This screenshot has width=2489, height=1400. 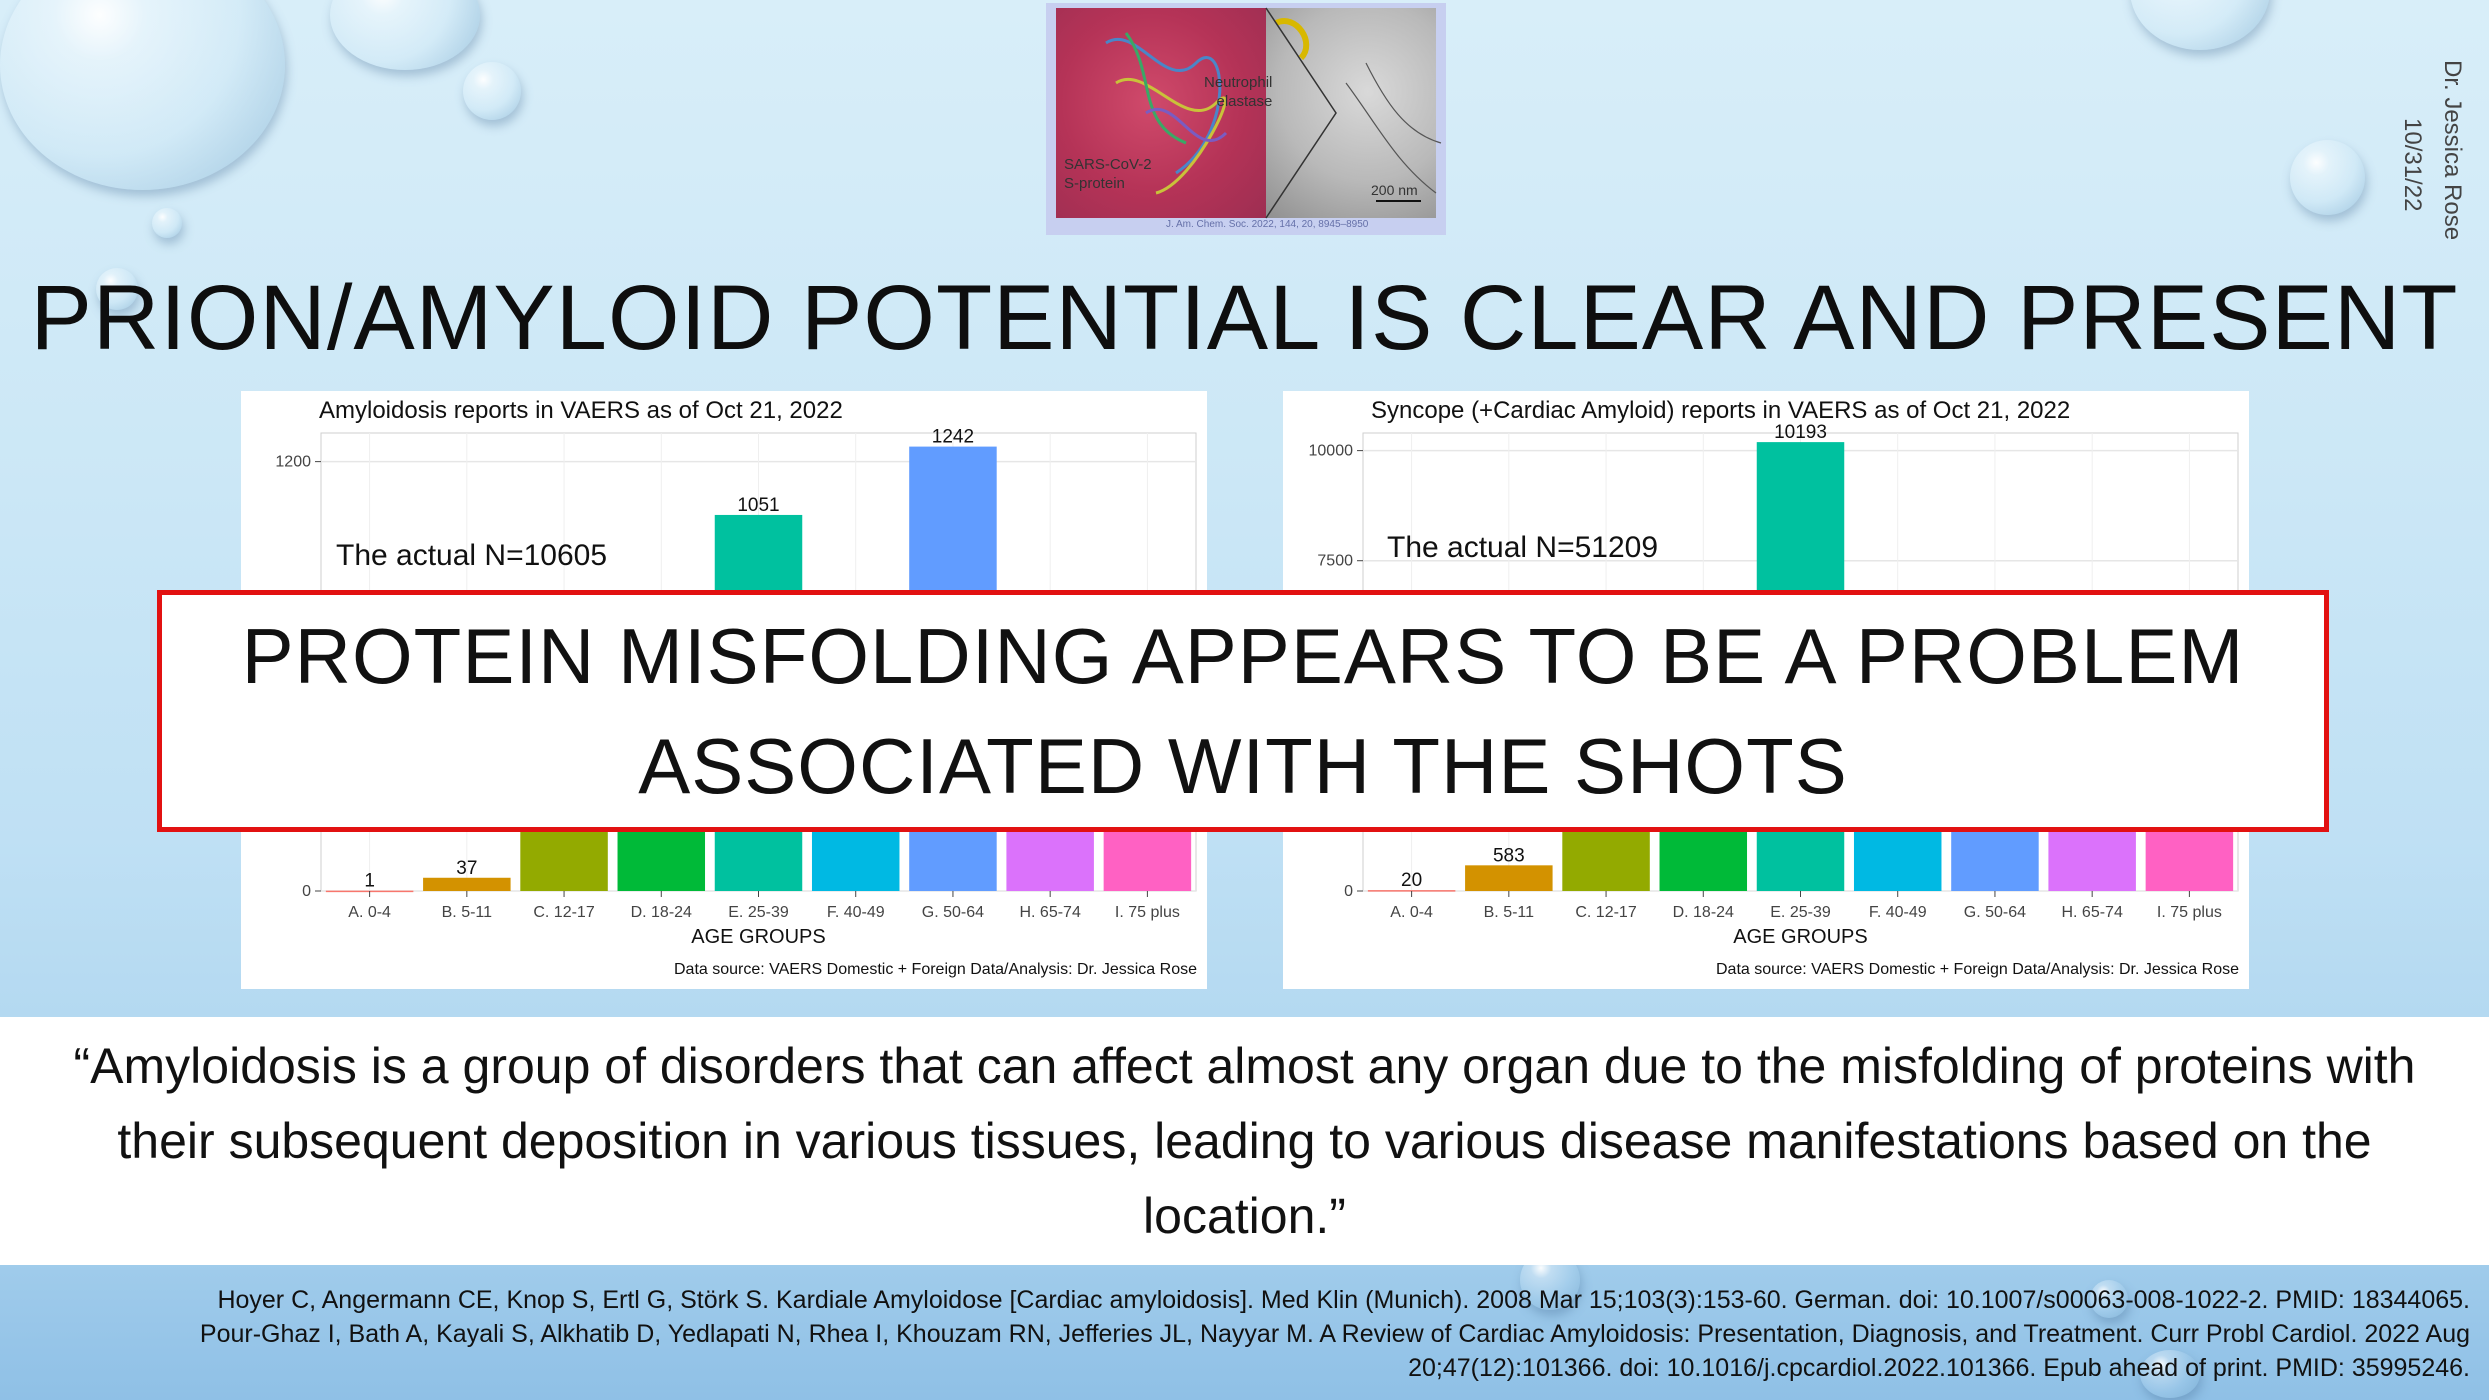 What do you see at coordinates (1509, 855) in the screenshot?
I see `bar-value-label: 583` at bounding box center [1509, 855].